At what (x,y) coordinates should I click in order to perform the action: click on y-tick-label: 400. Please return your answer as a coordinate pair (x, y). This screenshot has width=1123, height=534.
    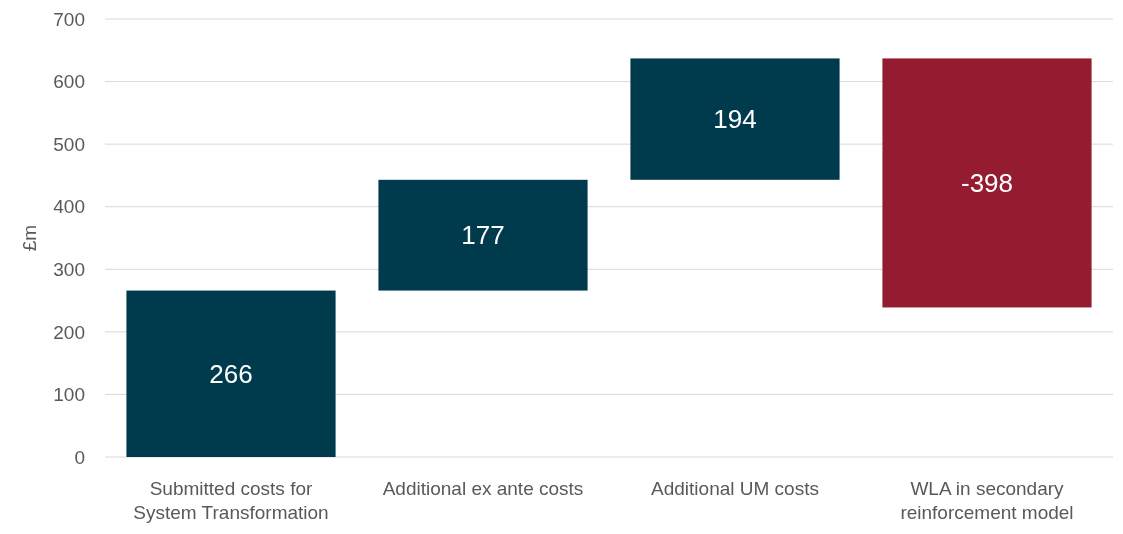
    Looking at the image, I should click on (69, 207).